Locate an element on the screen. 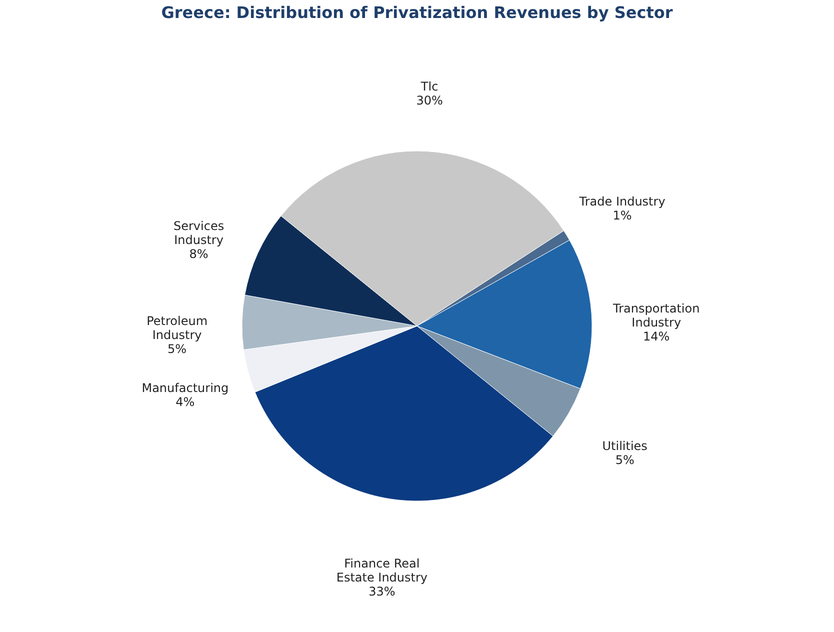 The height and width of the screenshot is (632, 834). slice-label: Transportation Industry is located at coordinates (656, 315).